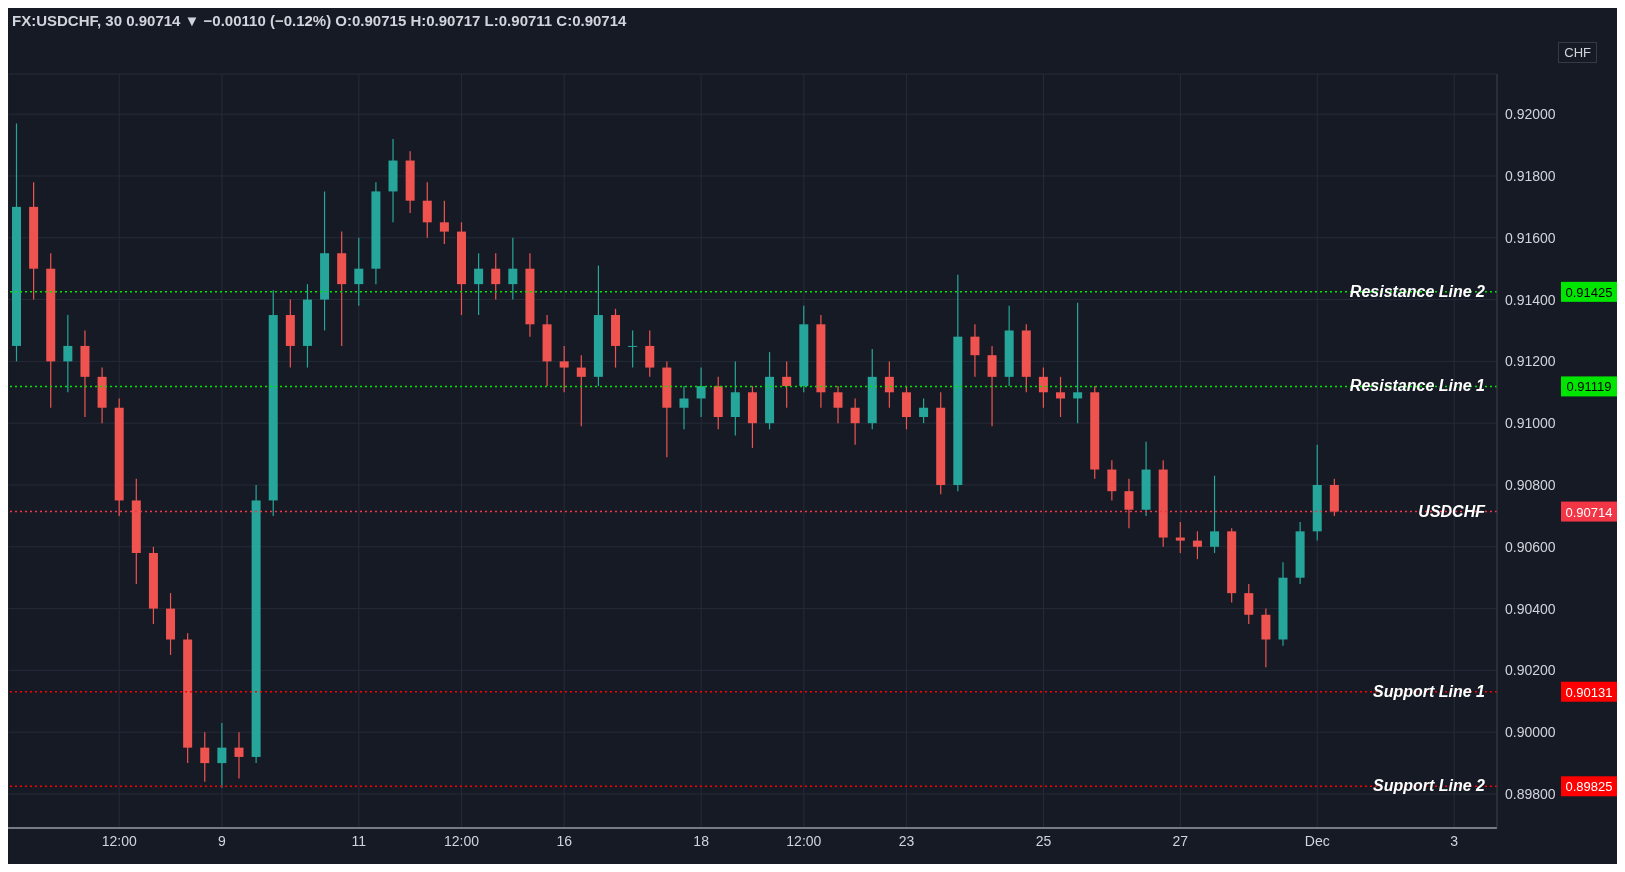  I want to click on text: 0.90714, so click(1589, 512).